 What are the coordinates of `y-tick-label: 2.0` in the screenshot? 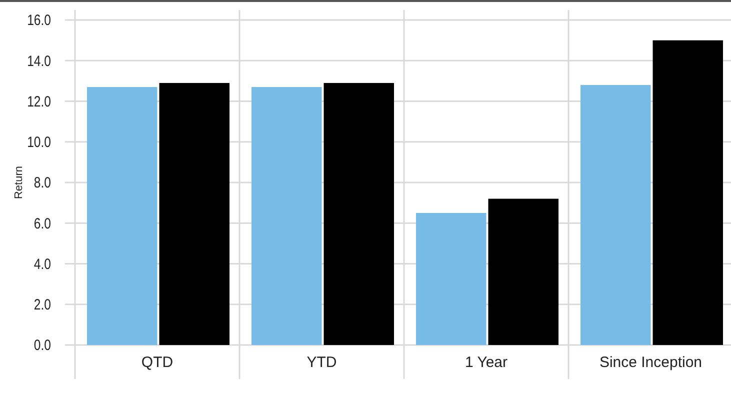 It's located at (43, 304).